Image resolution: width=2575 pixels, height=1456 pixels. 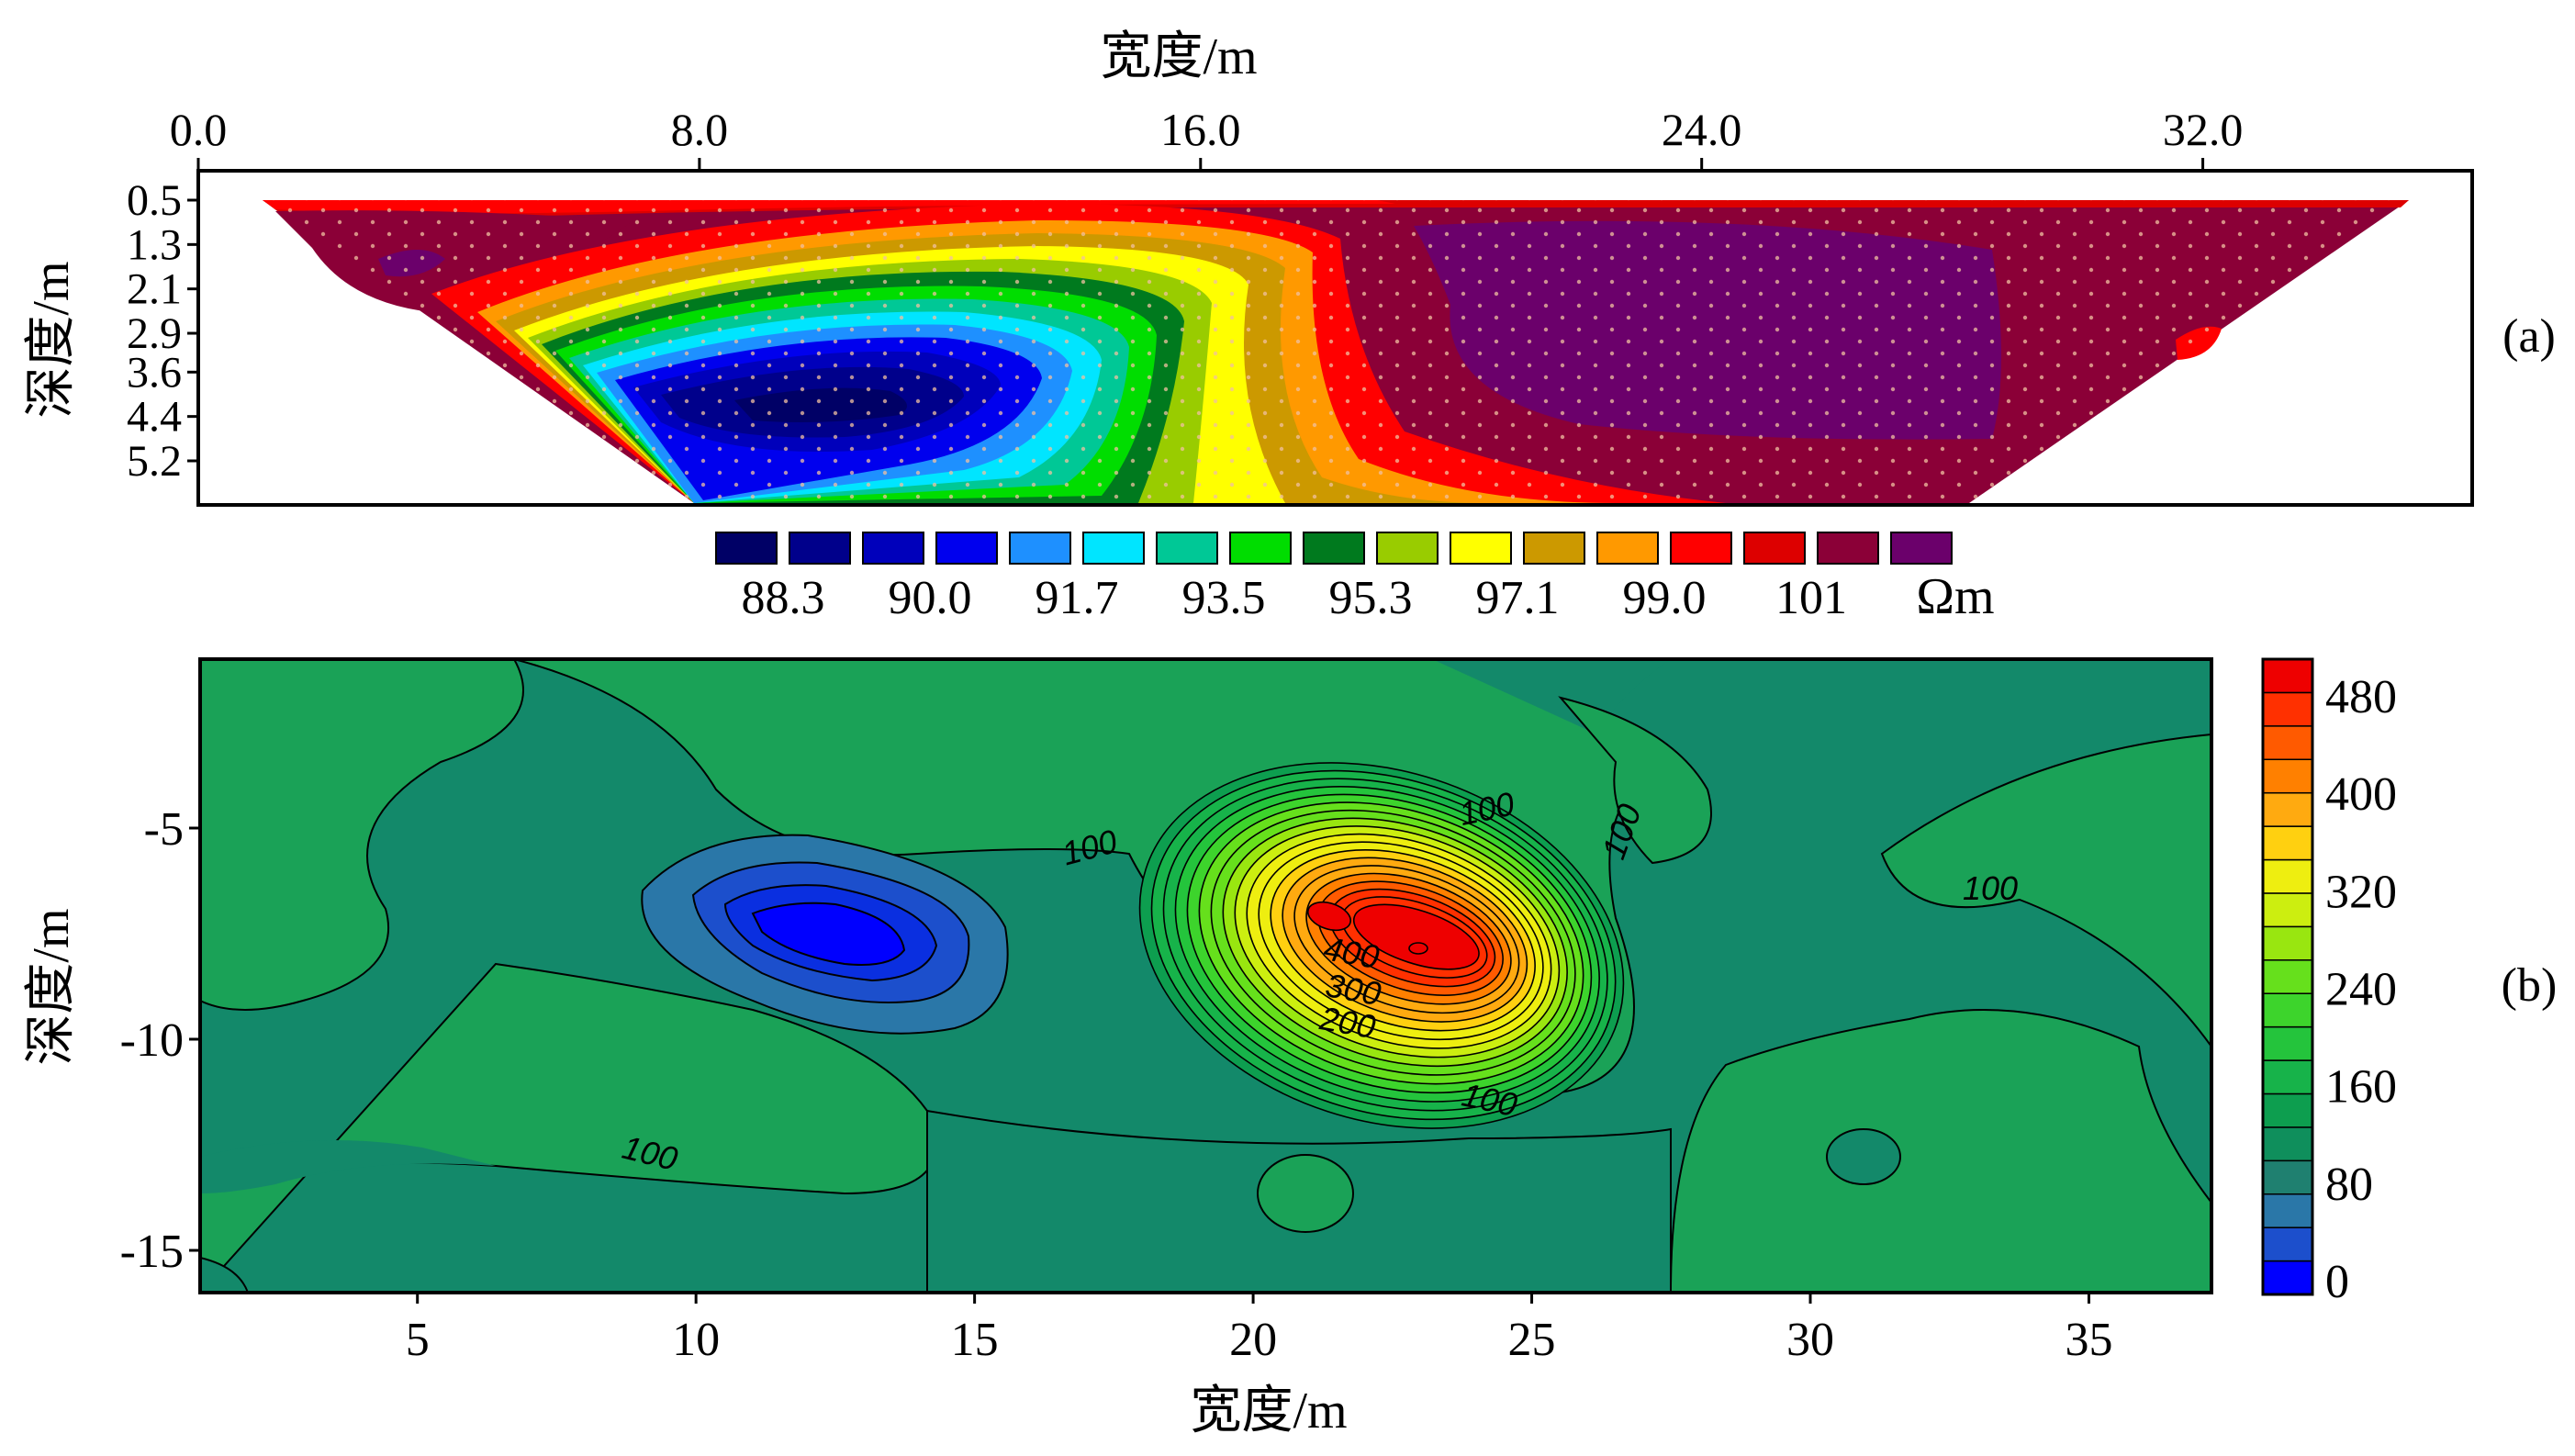 I want to click on y-tick-label: 1.3, so click(x=154, y=244).